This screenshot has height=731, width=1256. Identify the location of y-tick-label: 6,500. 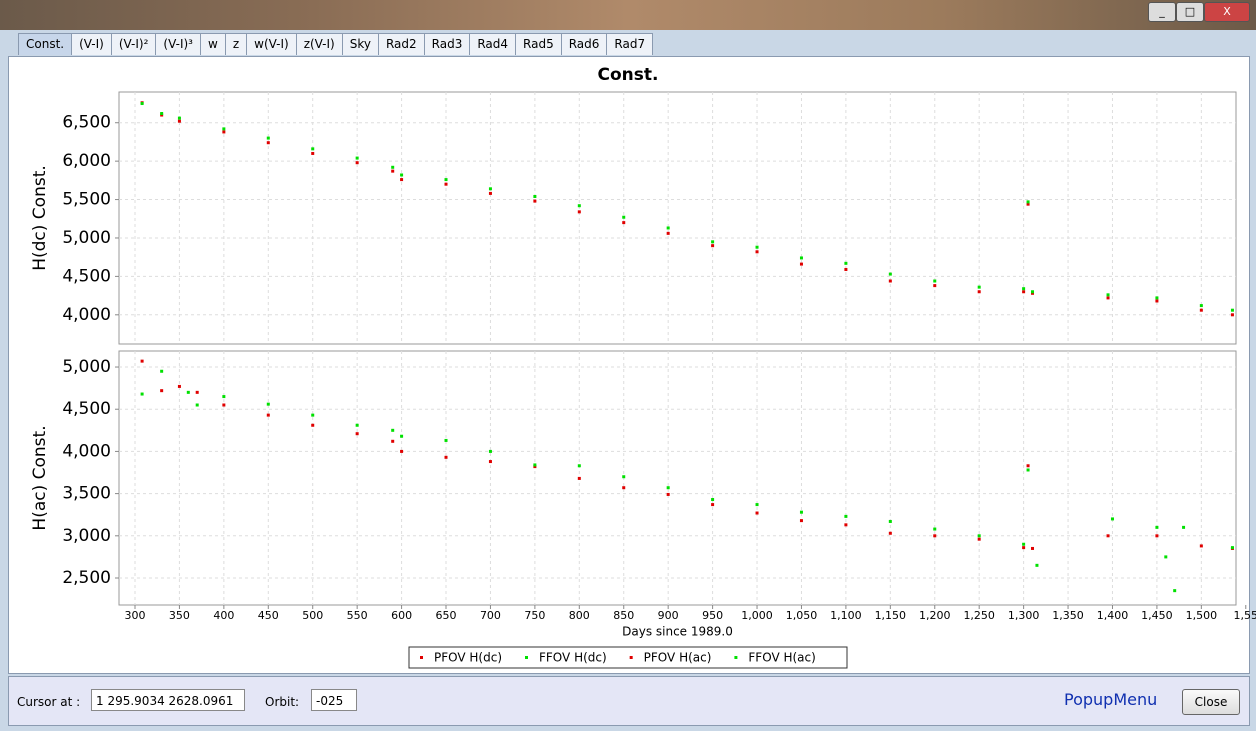
(86, 123).